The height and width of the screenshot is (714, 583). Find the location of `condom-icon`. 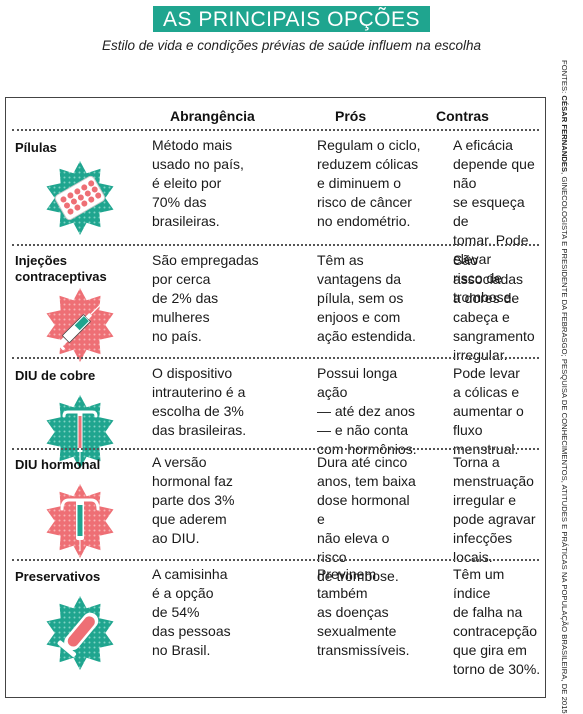

condom-icon is located at coordinates (80, 633).